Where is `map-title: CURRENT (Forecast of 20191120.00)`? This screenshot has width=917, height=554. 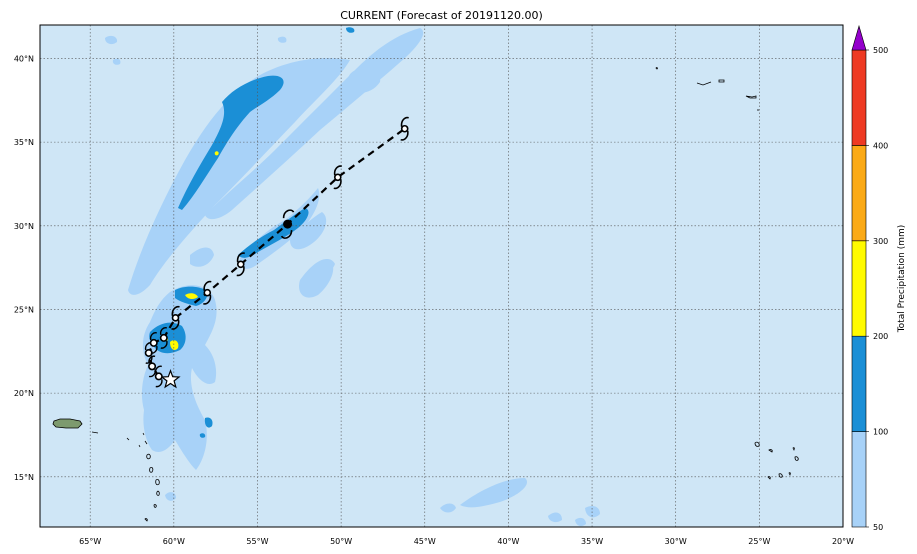
map-title: CURRENT (Forecast of 20191120.00) is located at coordinates (441, 15).